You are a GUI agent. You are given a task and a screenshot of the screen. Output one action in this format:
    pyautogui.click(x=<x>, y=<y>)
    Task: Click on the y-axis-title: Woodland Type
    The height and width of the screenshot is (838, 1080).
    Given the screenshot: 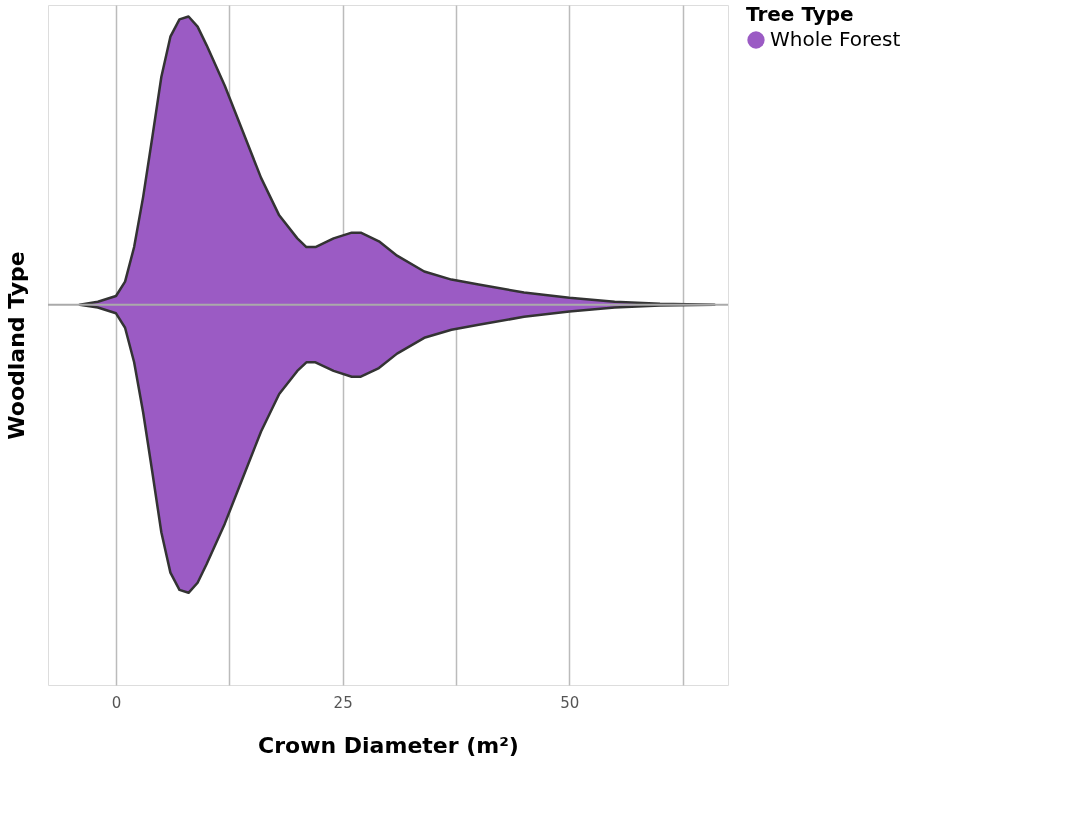 What is the action you would take?
    pyautogui.click(x=16, y=345)
    